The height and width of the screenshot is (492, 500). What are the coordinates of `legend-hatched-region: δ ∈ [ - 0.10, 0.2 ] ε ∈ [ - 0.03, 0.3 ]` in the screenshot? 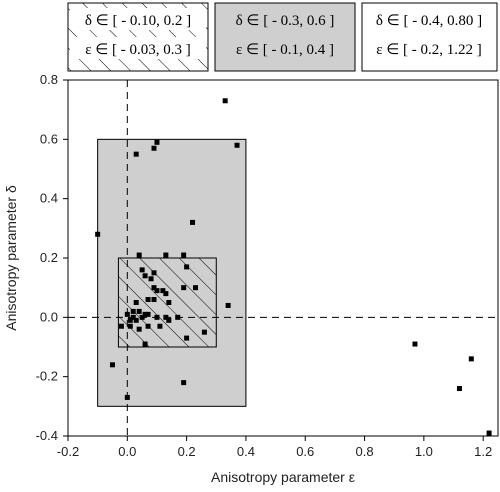 It's located at (138, 37).